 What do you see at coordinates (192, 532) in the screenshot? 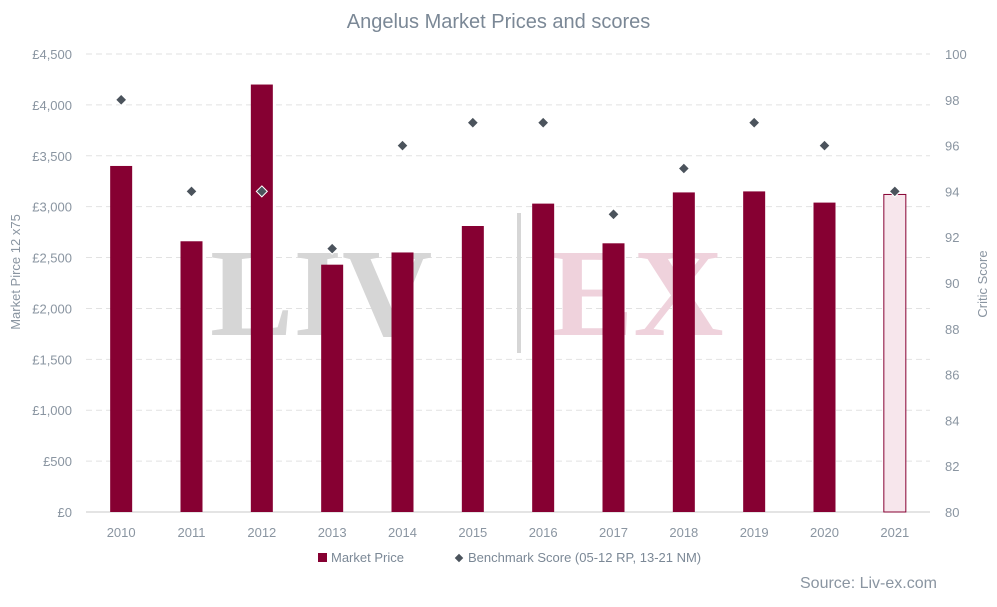
I see `x-tick-label: 2011` at bounding box center [192, 532].